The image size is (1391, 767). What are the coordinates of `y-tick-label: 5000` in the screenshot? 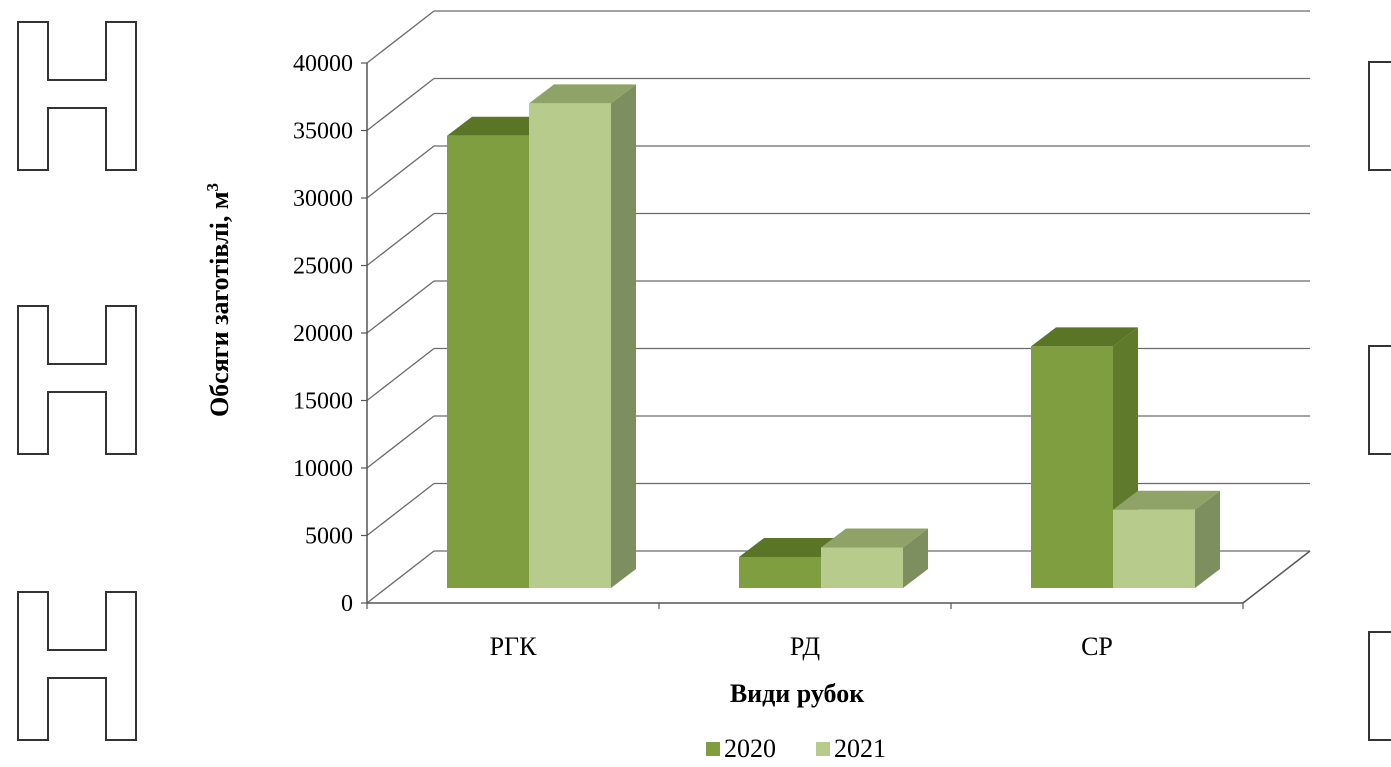 It's located at (329, 537).